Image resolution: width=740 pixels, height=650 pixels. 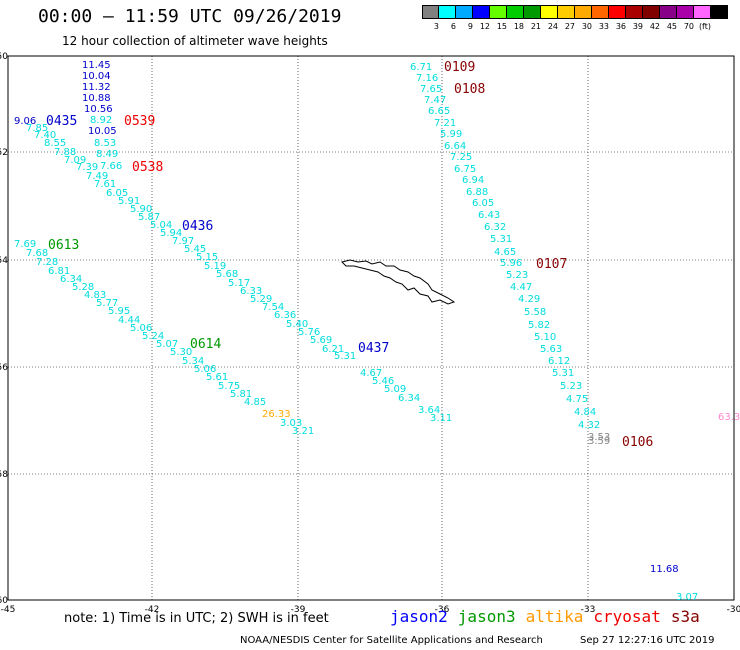 I want to click on legend-label: 12, so click(x=484, y=26).